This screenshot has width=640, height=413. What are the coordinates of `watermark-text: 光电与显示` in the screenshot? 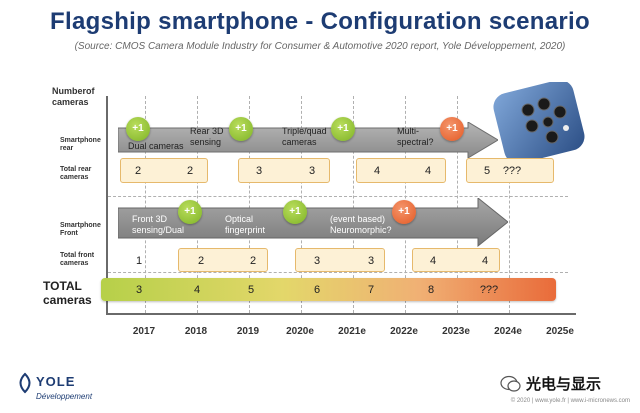 It's located at (563, 383).